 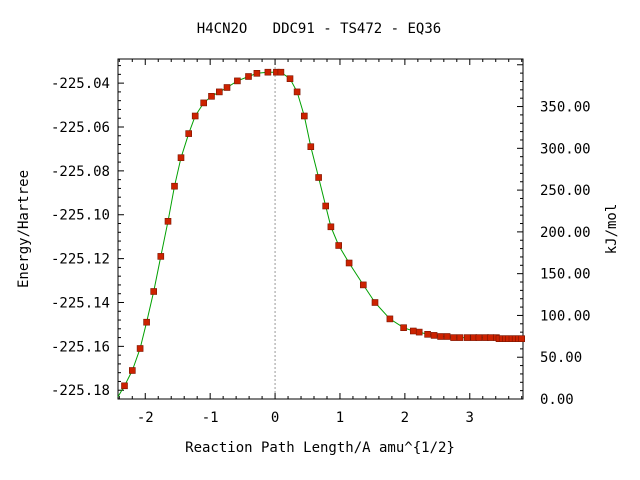 What do you see at coordinates (210, 418) in the screenshot?
I see `x-tick-label: -1` at bounding box center [210, 418].